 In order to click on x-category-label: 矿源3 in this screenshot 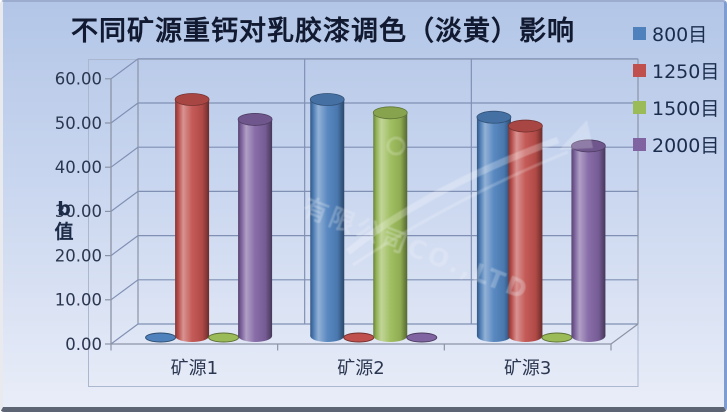, I will do `click(527, 368)`.